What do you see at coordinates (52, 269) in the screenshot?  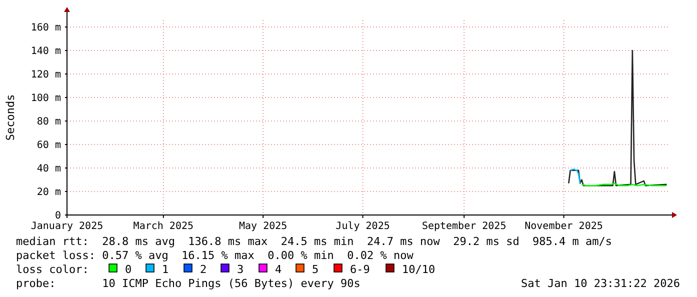 I see `legend-title: loss color:` at bounding box center [52, 269].